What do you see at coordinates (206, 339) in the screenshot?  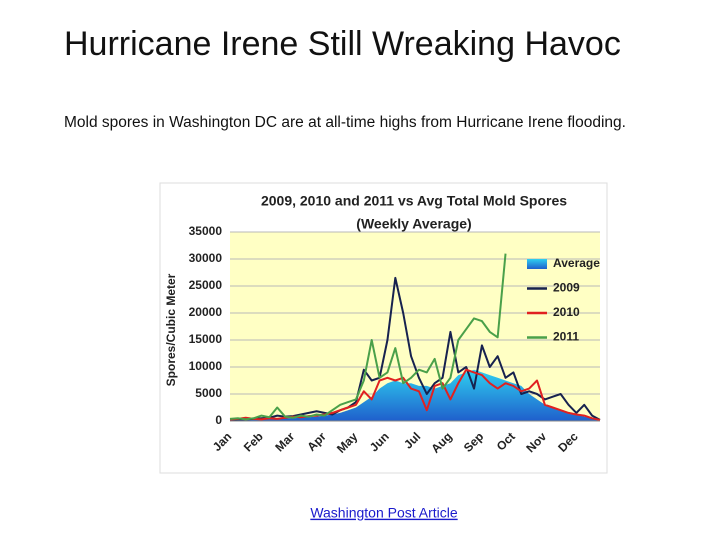 I see `y-tick-label: 15000` at bounding box center [206, 339].